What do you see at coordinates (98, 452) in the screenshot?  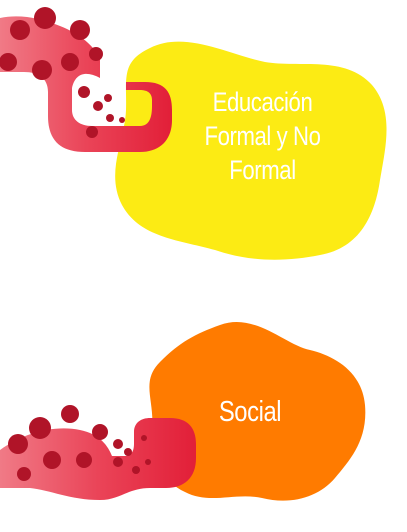 I see `bottom-tentacle` at bounding box center [98, 452].